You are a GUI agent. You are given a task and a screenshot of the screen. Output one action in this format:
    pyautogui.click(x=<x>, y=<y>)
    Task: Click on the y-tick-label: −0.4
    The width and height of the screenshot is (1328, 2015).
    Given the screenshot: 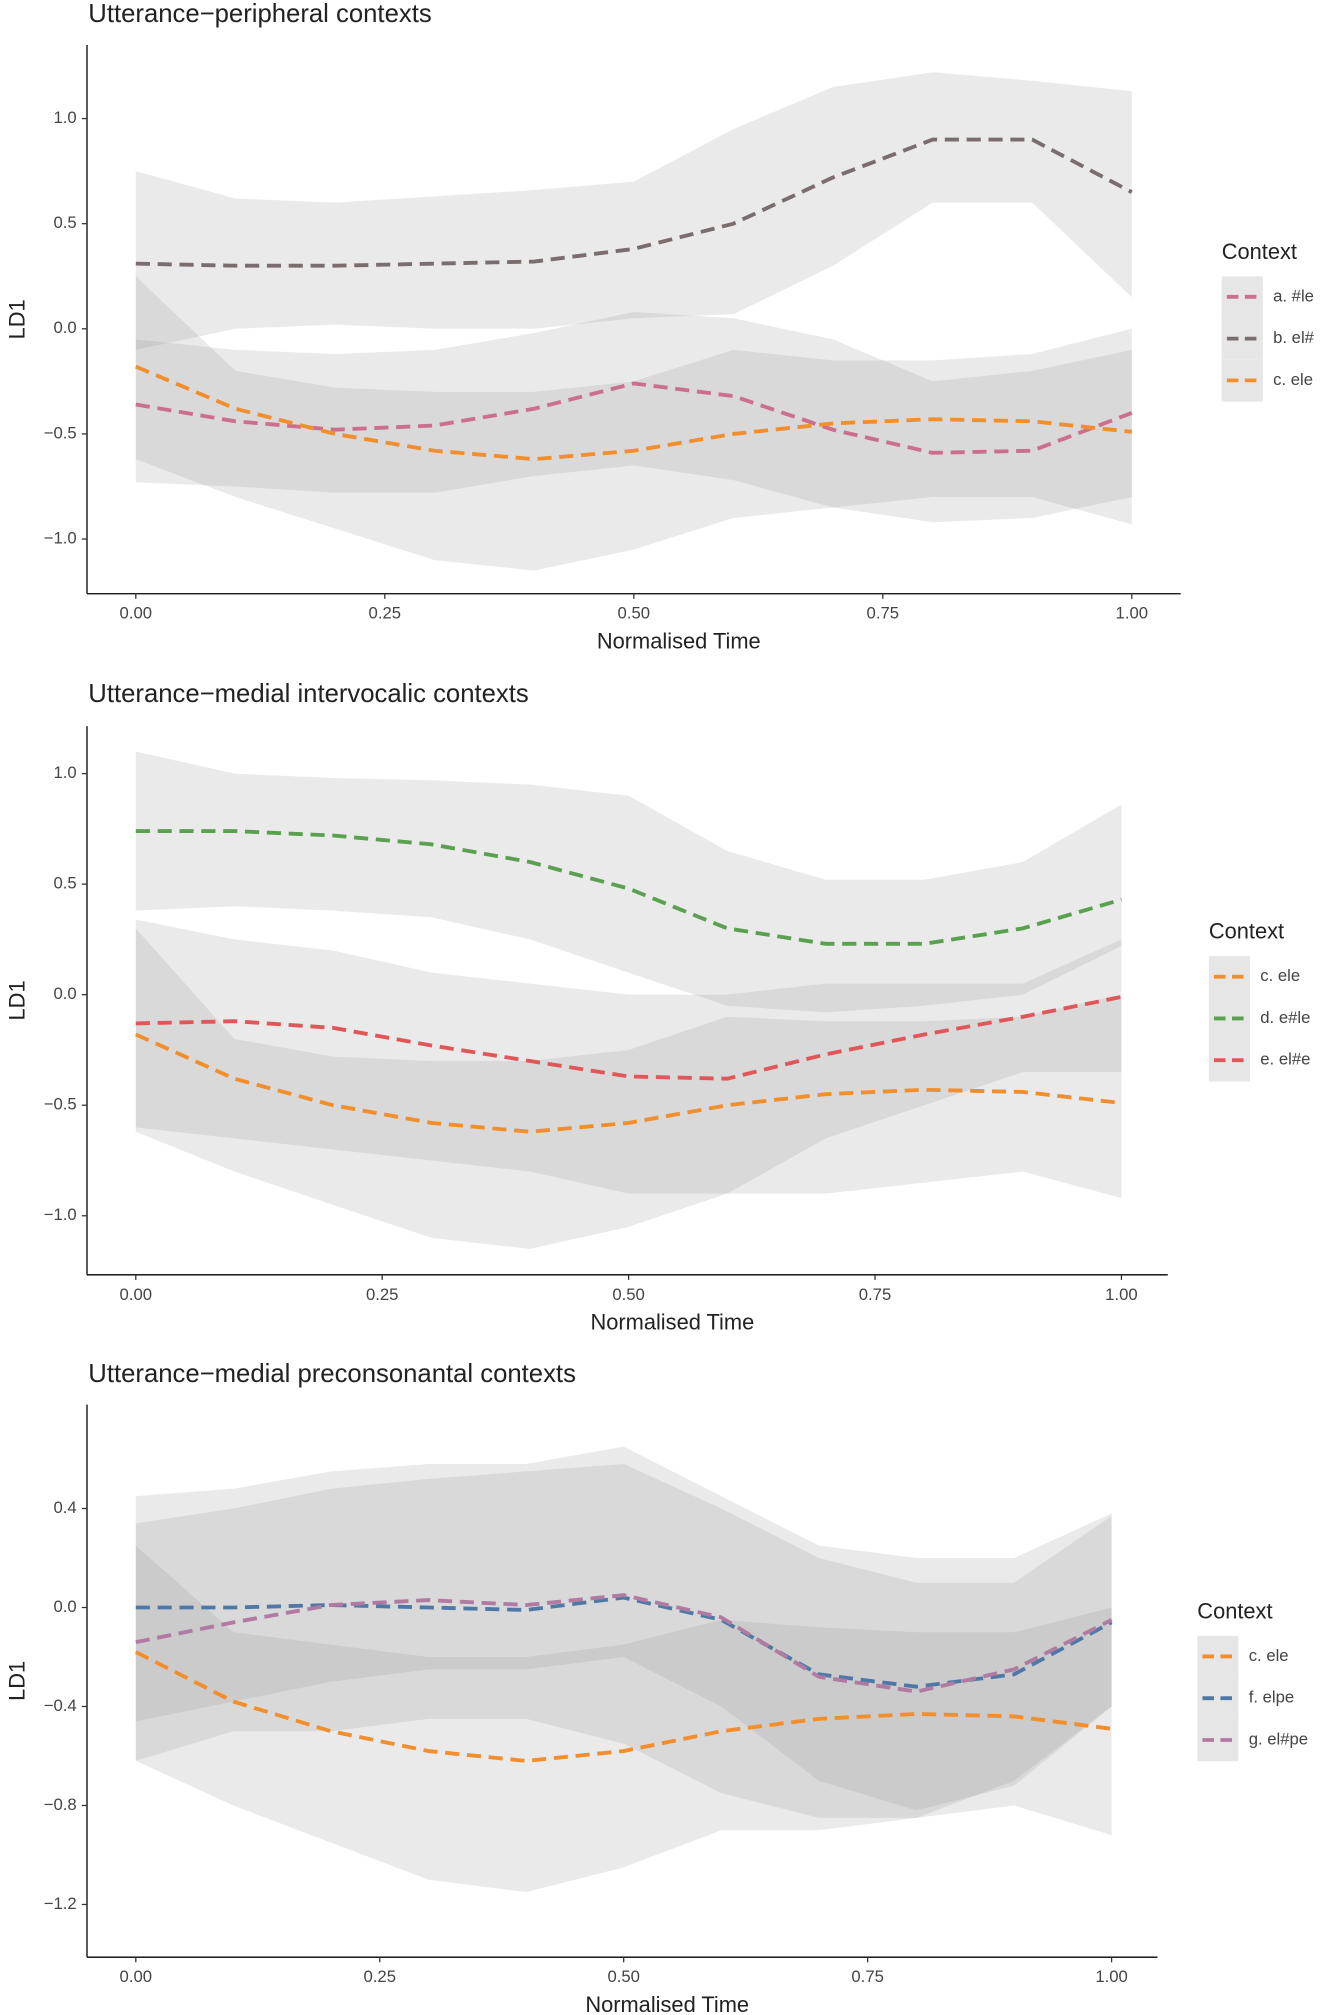 What is the action you would take?
    pyautogui.click(x=60, y=1705)
    